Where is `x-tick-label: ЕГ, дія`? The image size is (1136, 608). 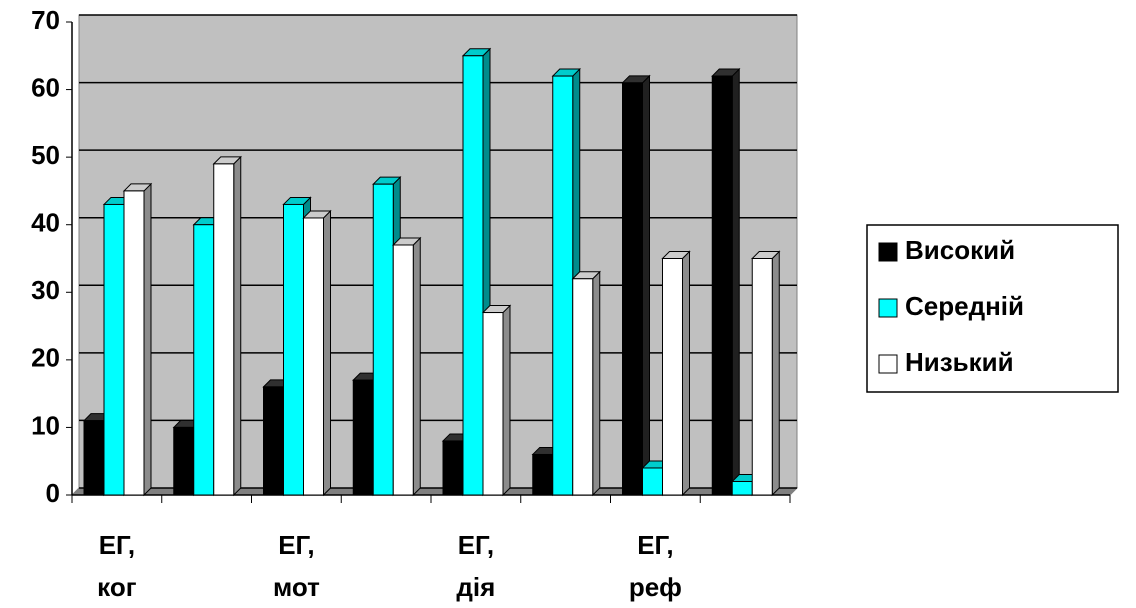
x-tick-label: ЕГ, дія is located at coordinates (476, 566).